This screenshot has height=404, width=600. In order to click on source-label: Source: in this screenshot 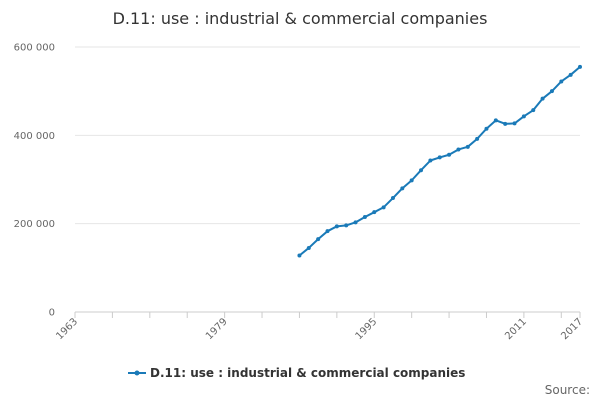, I will do `click(567, 390)`.